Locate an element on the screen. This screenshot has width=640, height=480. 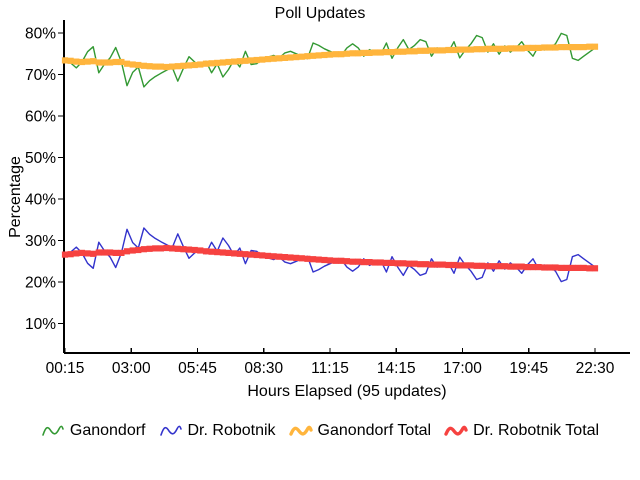
legend-item-ganondorf-total: Ganondorf Total is located at coordinates (359, 431).